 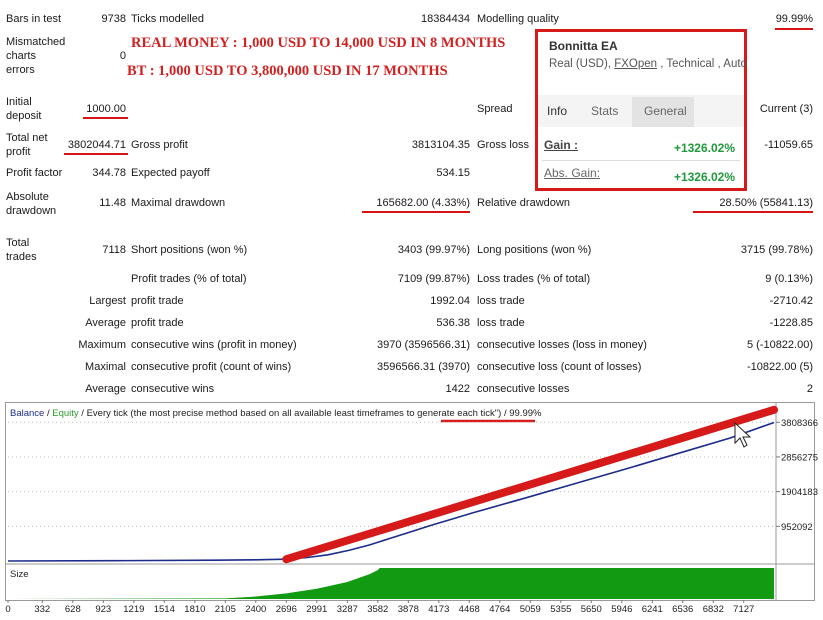 What do you see at coordinates (24, 116) in the screenshot?
I see `initial-deposit-label-2: deposit` at bounding box center [24, 116].